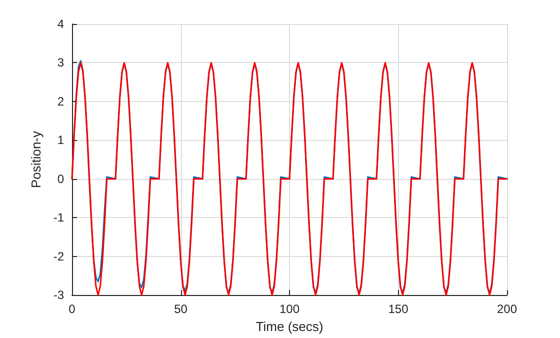 The height and width of the screenshot is (338, 560). I want to click on x-tick-label: 150, so click(398, 309).